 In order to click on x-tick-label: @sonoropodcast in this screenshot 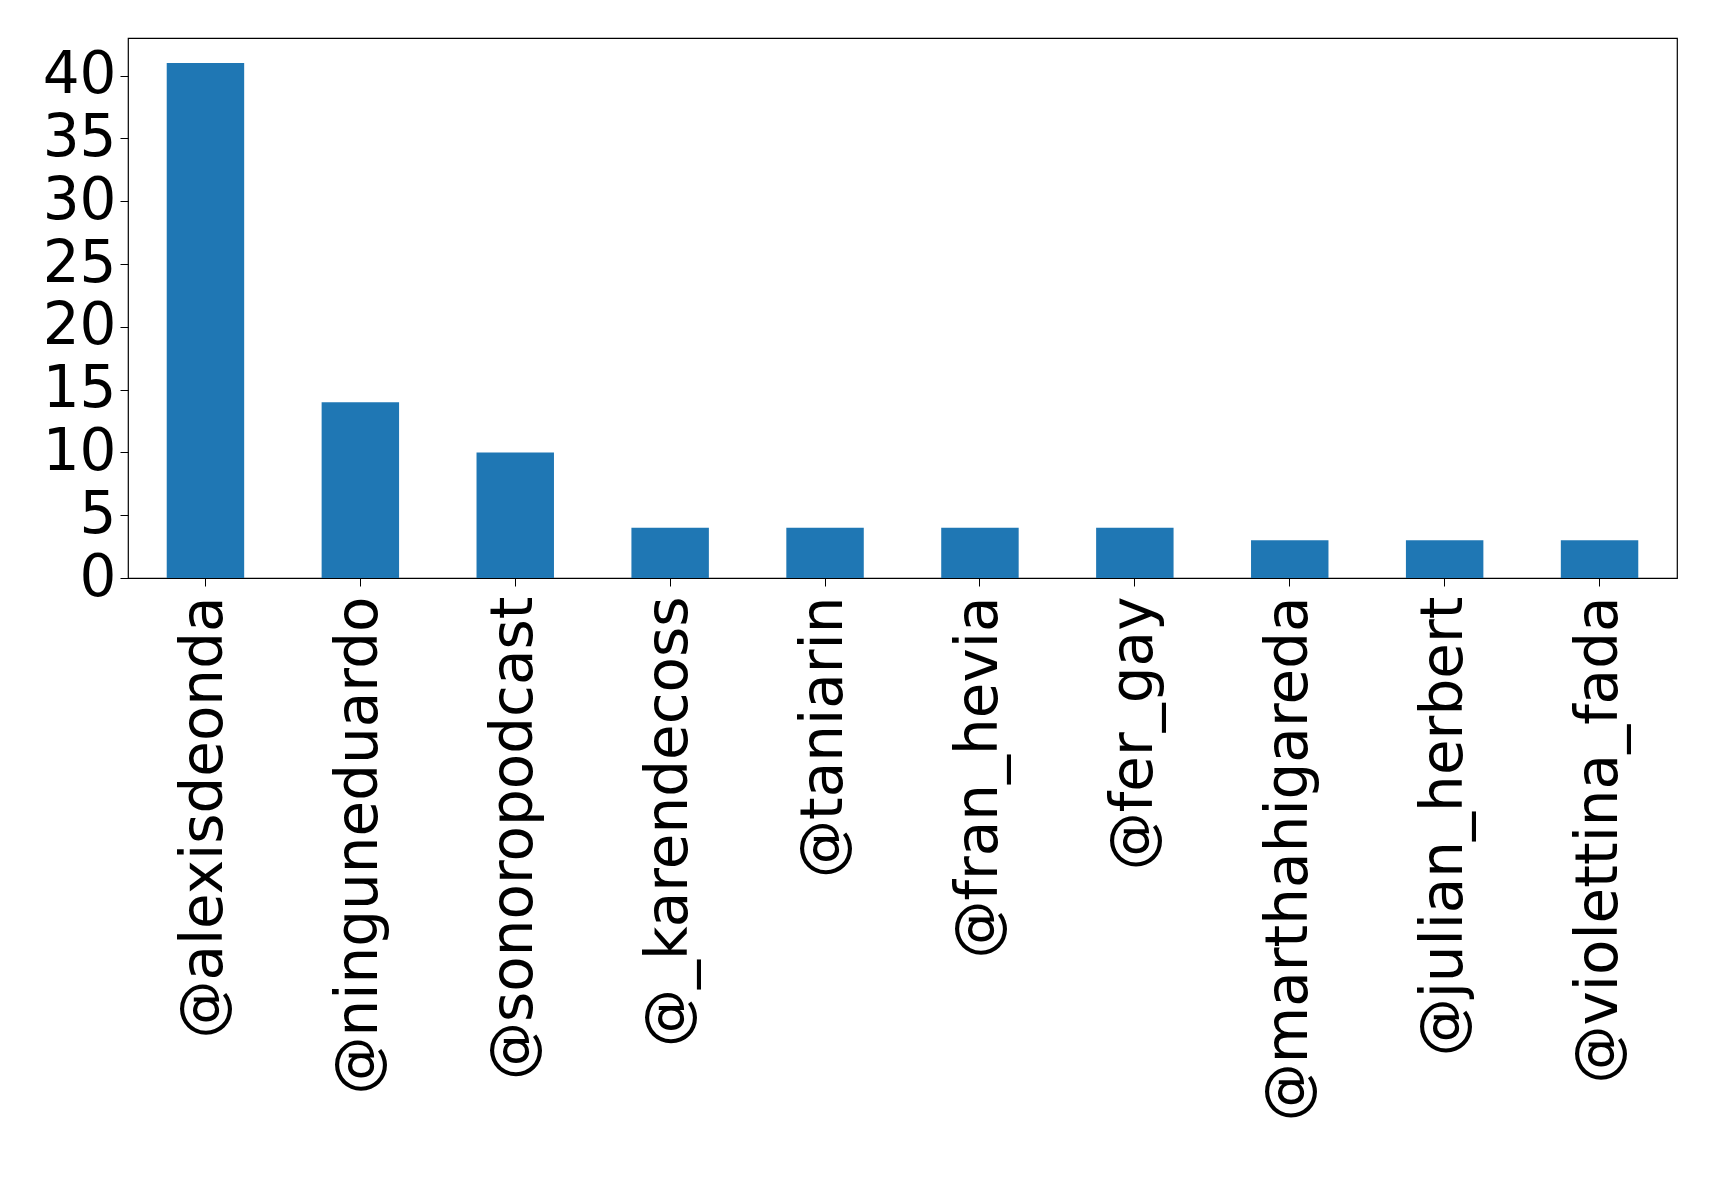, I will do `click(512, 838)`.